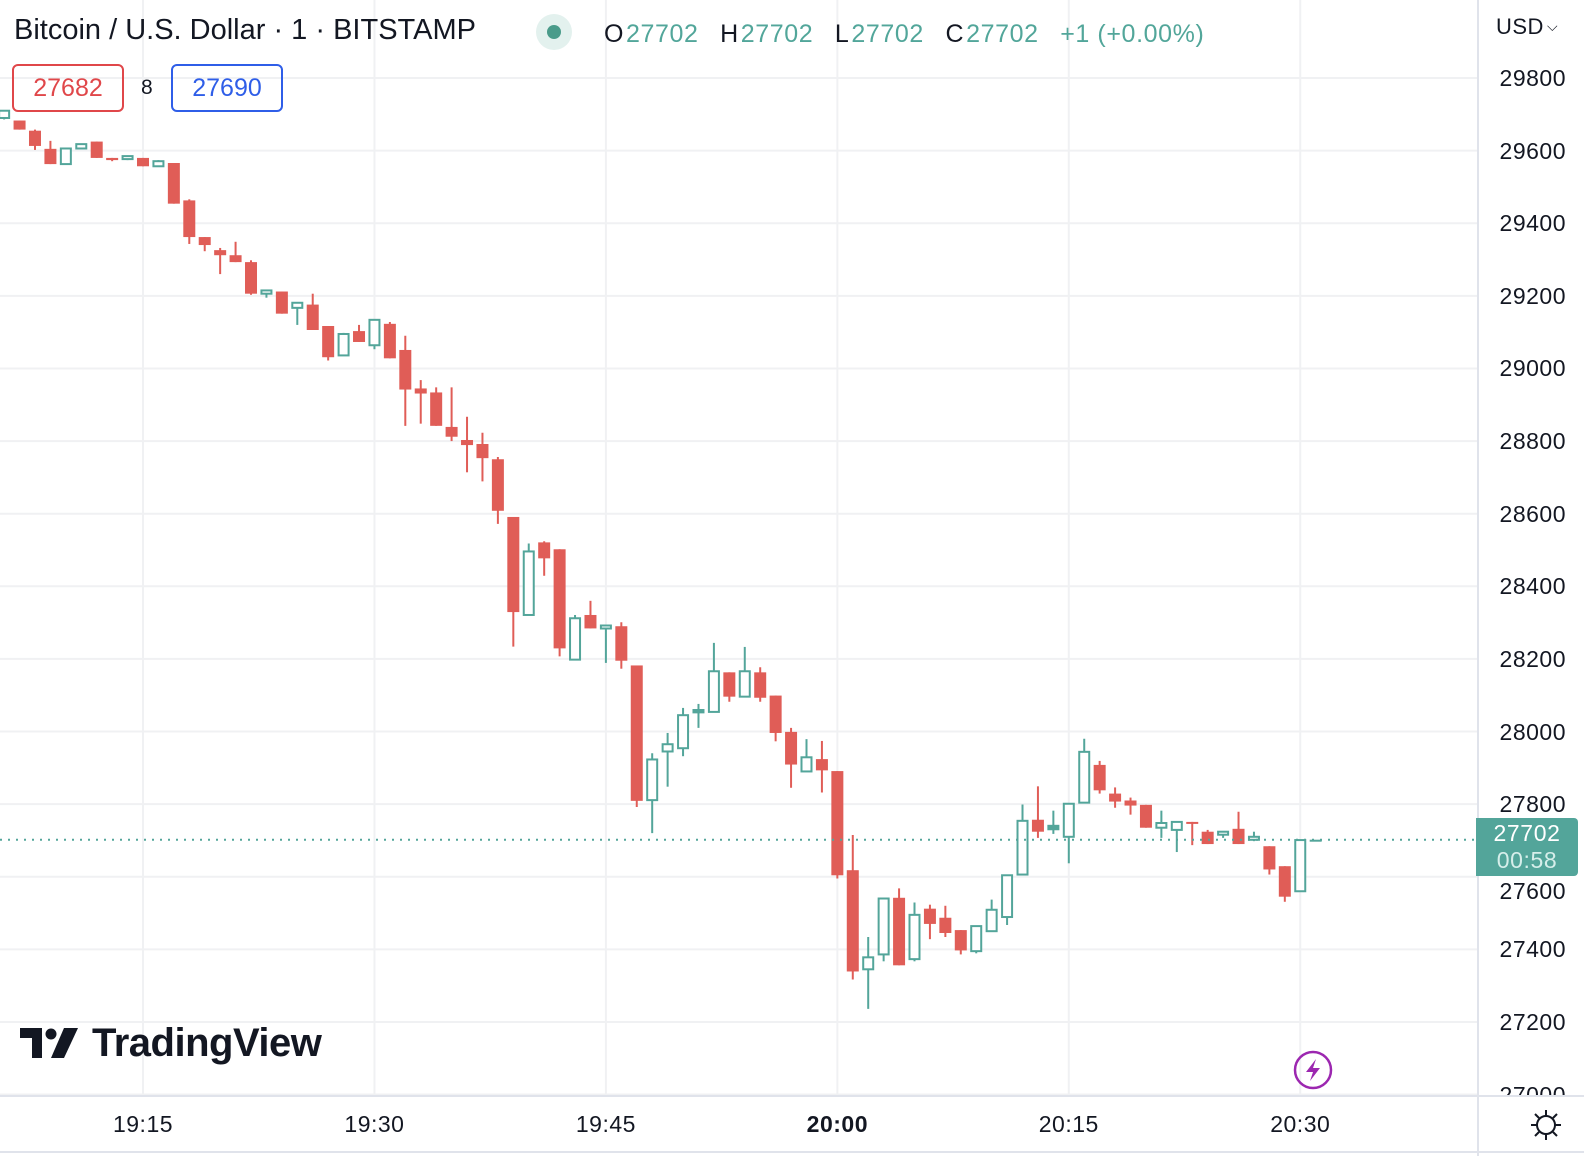 The height and width of the screenshot is (1156, 1584). I want to click on price-tick-label: 28200, so click(1532, 658).